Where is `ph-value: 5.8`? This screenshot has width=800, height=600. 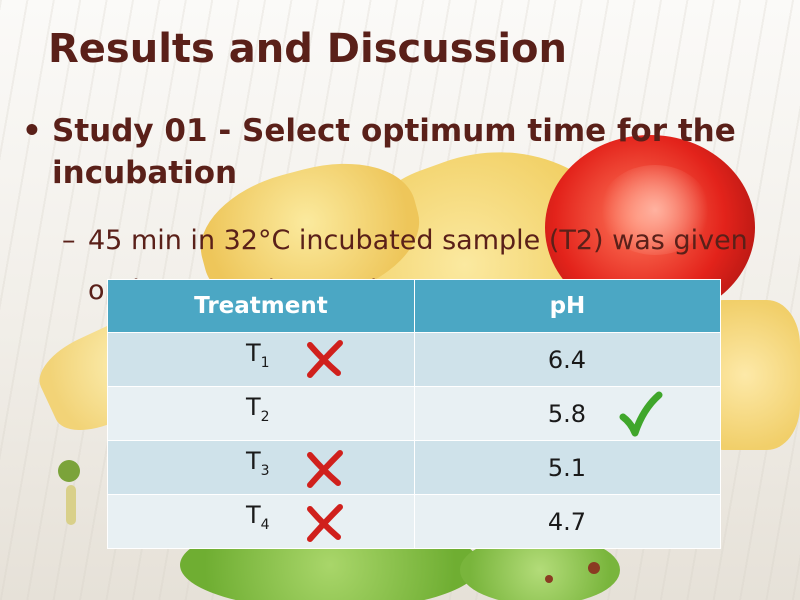 ph-value: 5.8 is located at coordinates (567, 413).